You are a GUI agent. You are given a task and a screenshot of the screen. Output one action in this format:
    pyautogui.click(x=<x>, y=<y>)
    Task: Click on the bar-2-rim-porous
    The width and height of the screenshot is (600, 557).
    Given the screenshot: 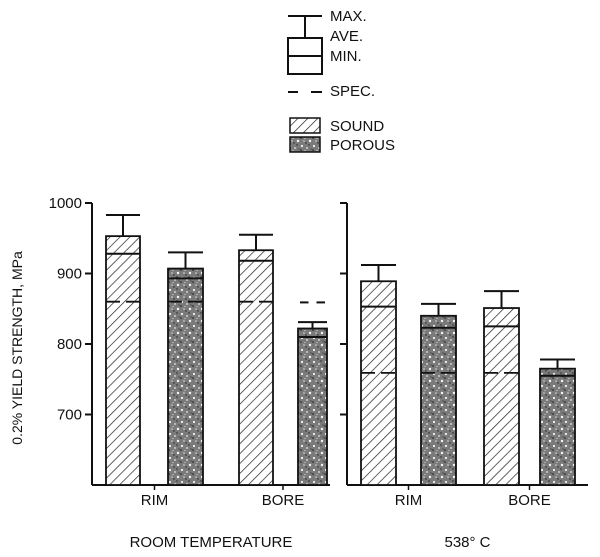 What is the action you would take?
    pyautogui.click(x=438, y=400)
    